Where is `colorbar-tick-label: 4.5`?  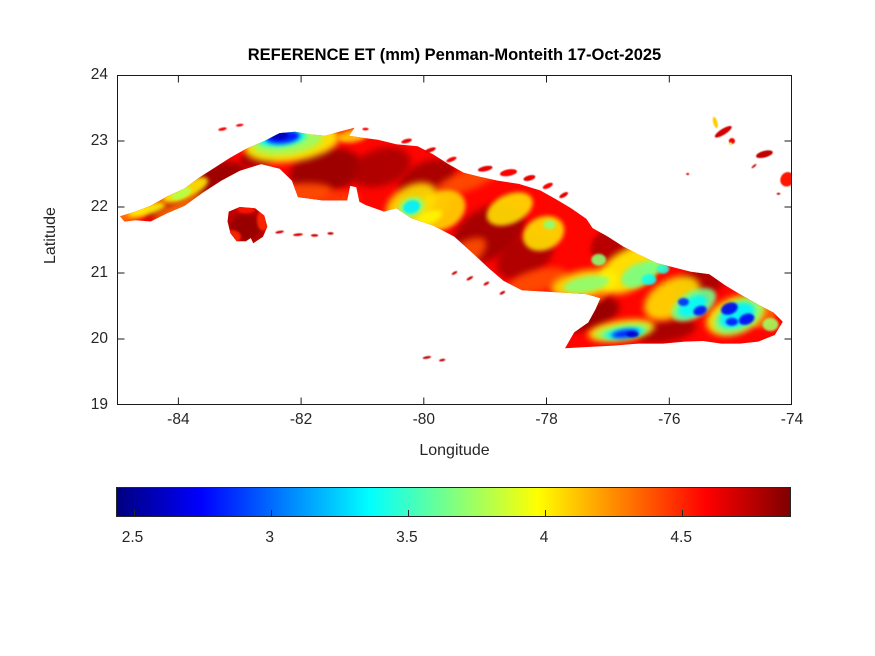
colorbar-tick-label: 4.5 is located at coordinates (681, 537).